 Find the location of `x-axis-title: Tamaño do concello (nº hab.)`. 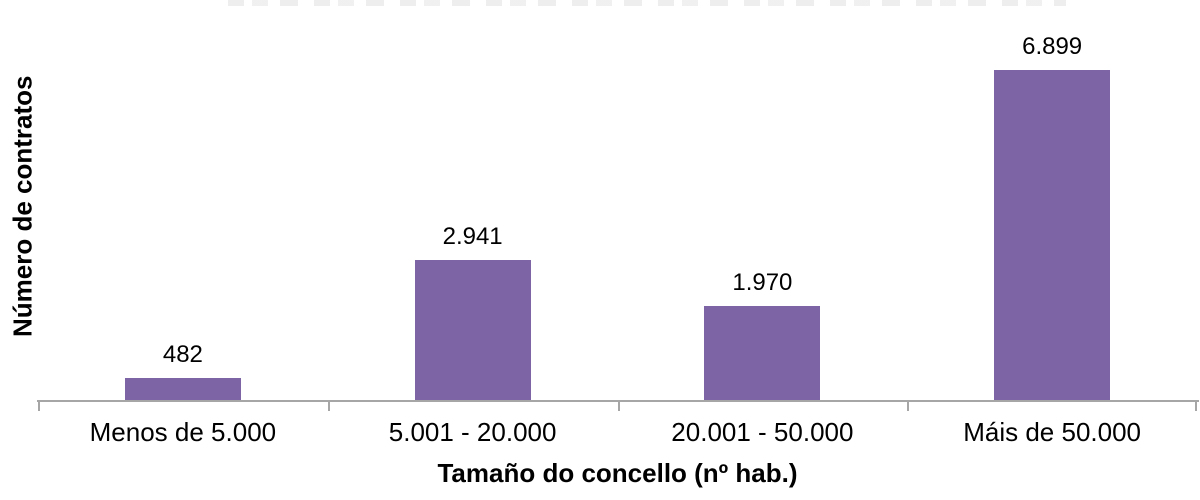

x-axis-title: Tamaño do concello (nº hab.) is located at coordinates (617, 473).